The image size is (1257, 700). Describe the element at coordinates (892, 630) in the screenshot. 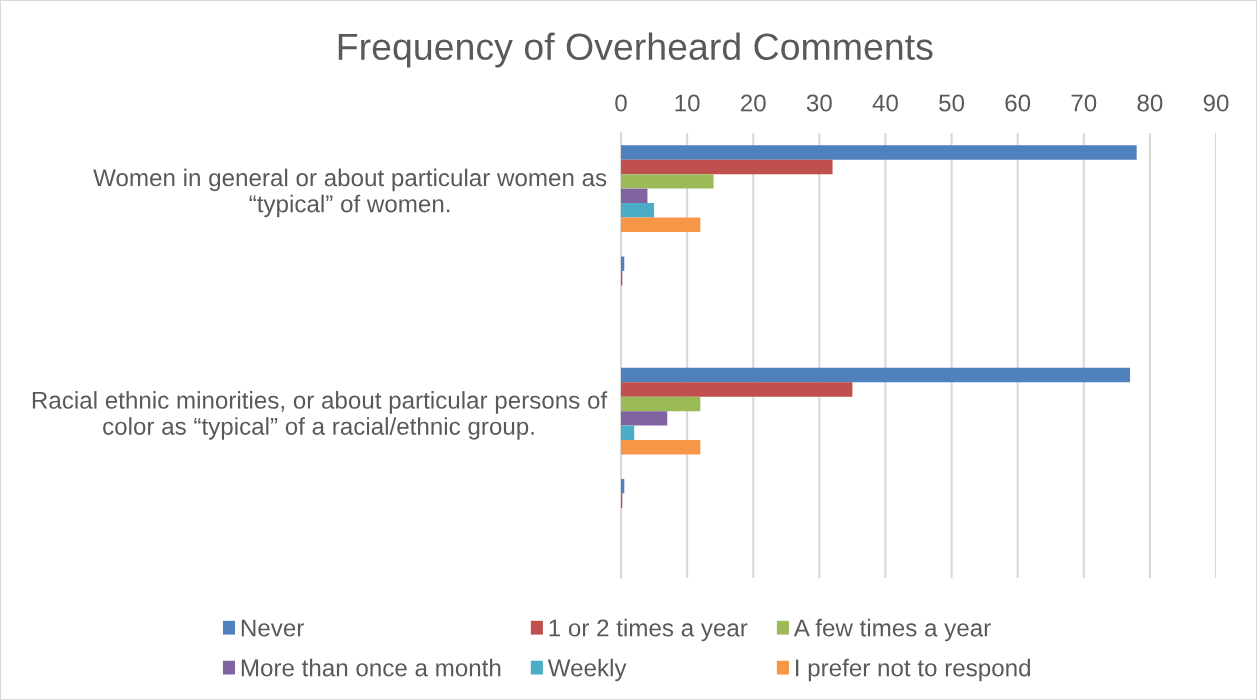

I see `legend-label: A few times a year` at that location.